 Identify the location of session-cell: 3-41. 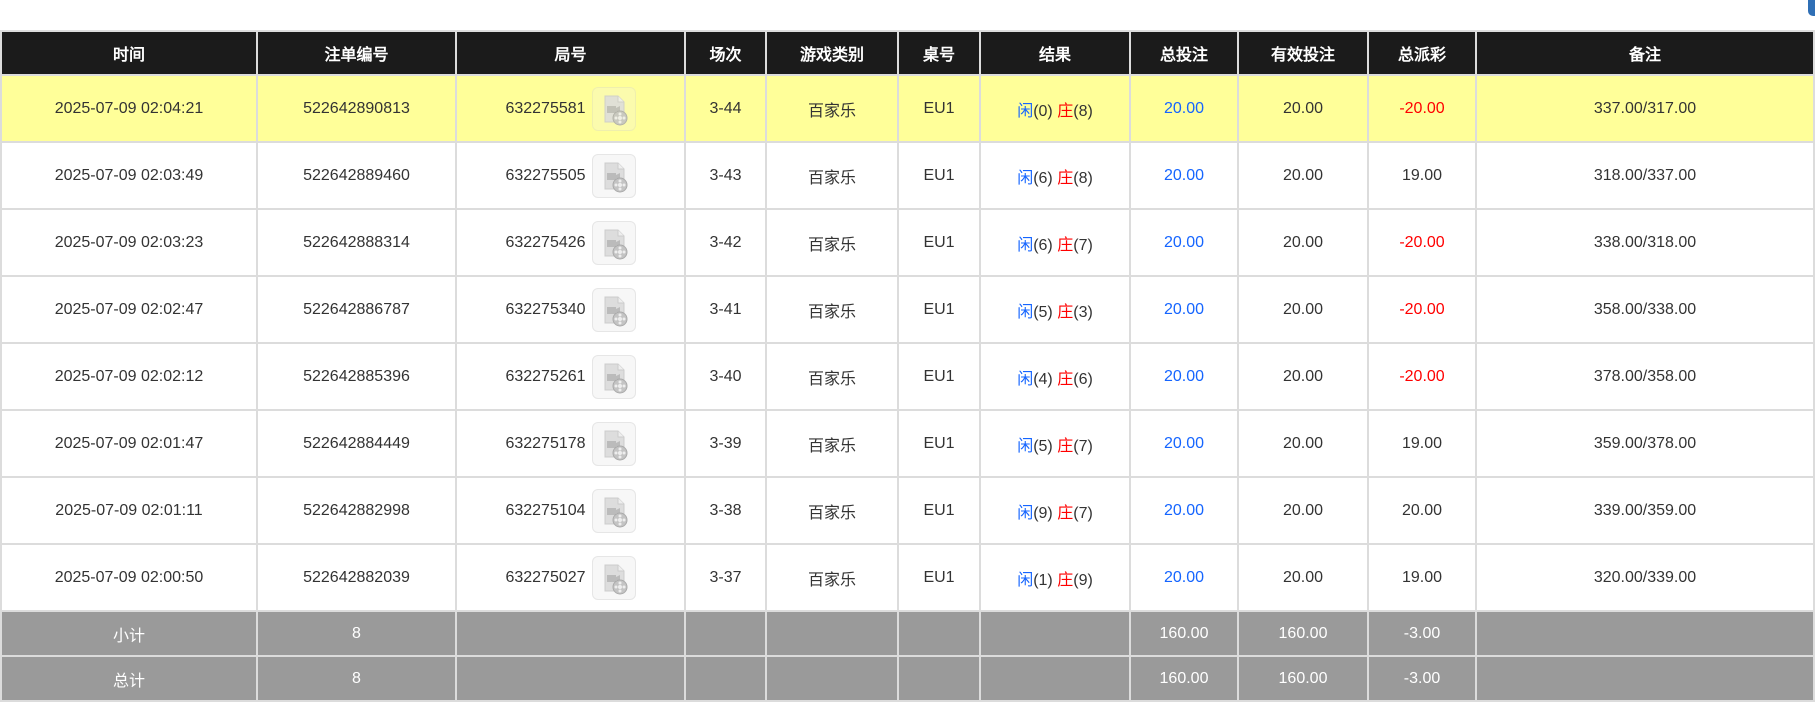
(725, 309).